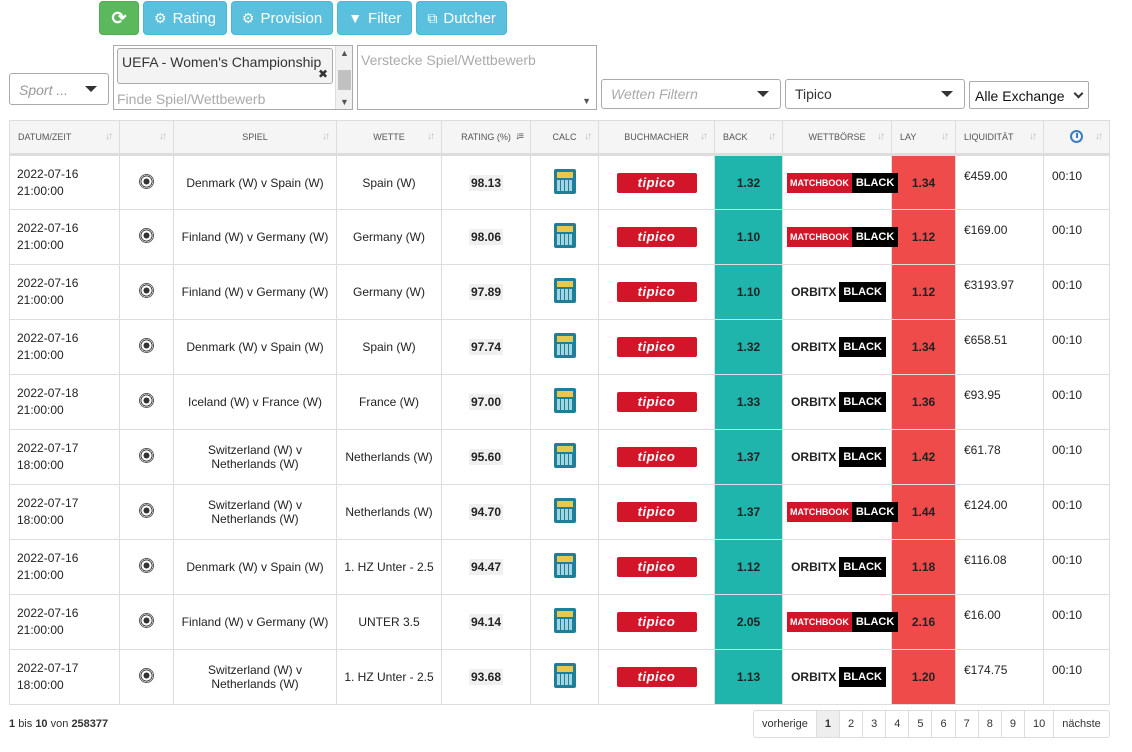  I want to click on header-age: ↓↑, so click(1076, 137).